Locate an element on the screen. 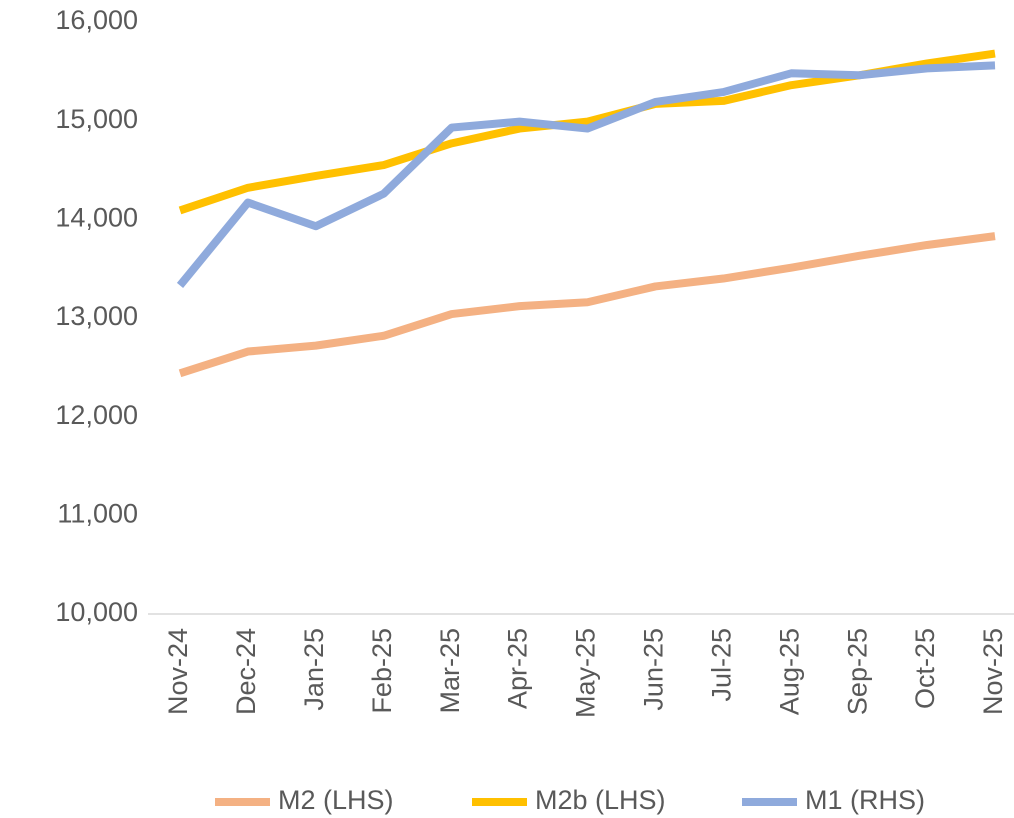  x-tick-label: Oct-25 is located at coordinates (925, 668).